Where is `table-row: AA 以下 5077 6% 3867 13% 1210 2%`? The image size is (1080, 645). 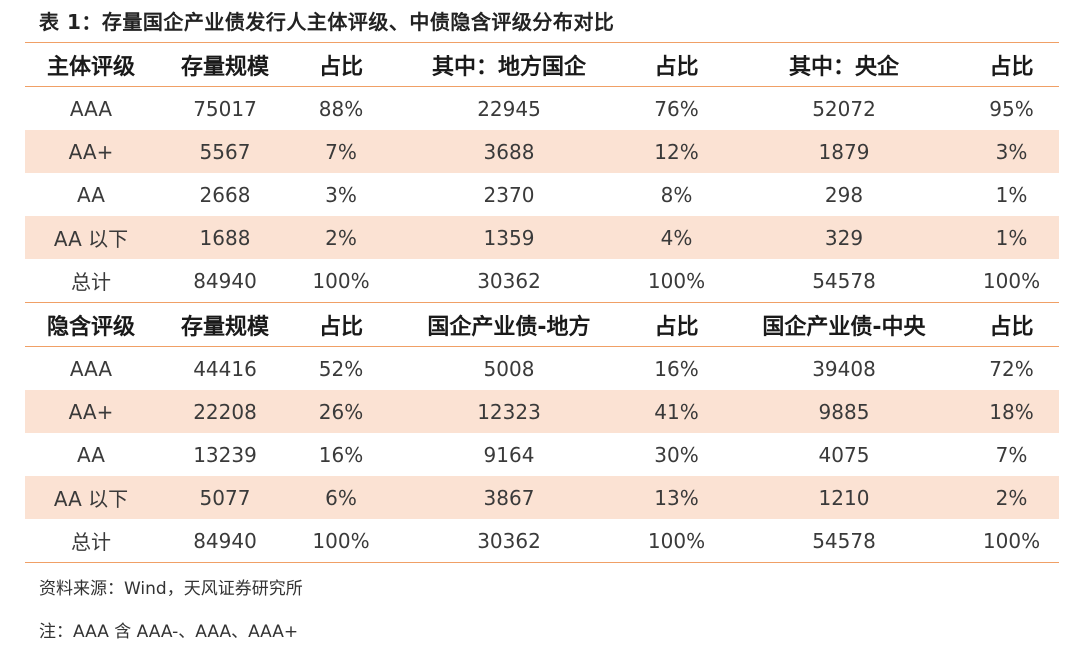
table-row: AA 以下 5077 6% 3867 13% 1210 2% is located at coordinates (542, 497).